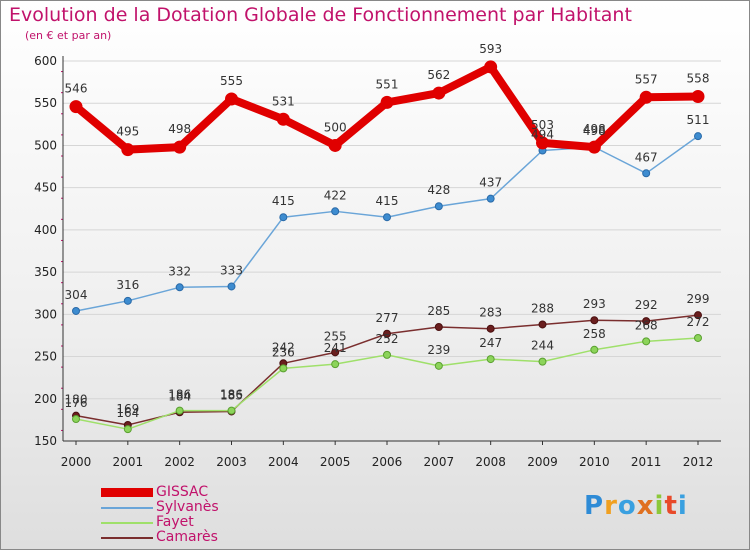 Image resolution: width=750 pixels, height=550 pixels. What do you see at coordinates (438, 365) in the screenshot?
I see `point-fayet-2007` at bounding box center [438, 365].